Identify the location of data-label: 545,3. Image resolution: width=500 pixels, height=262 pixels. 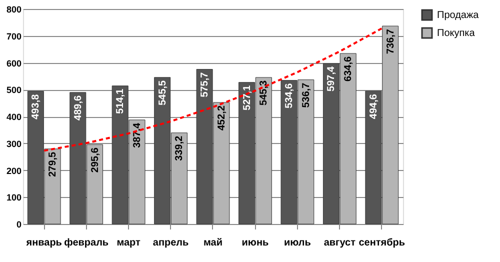
(264, 93).